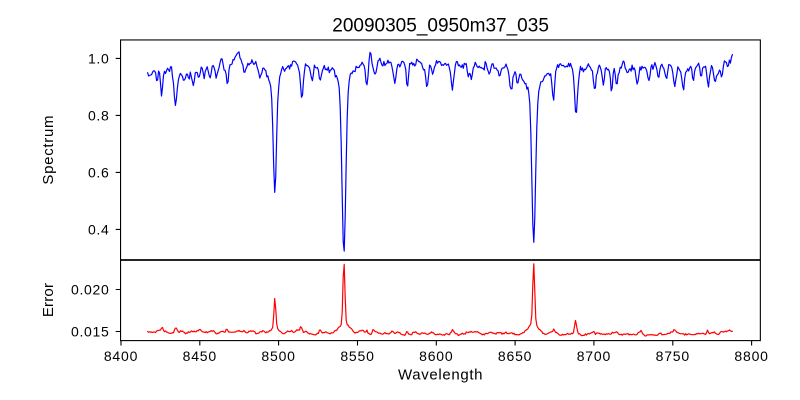  What do you see at coordinates (99, 58) in the screenshot?
I see `svg-text: 1.0` at bounding box center [99, 58].